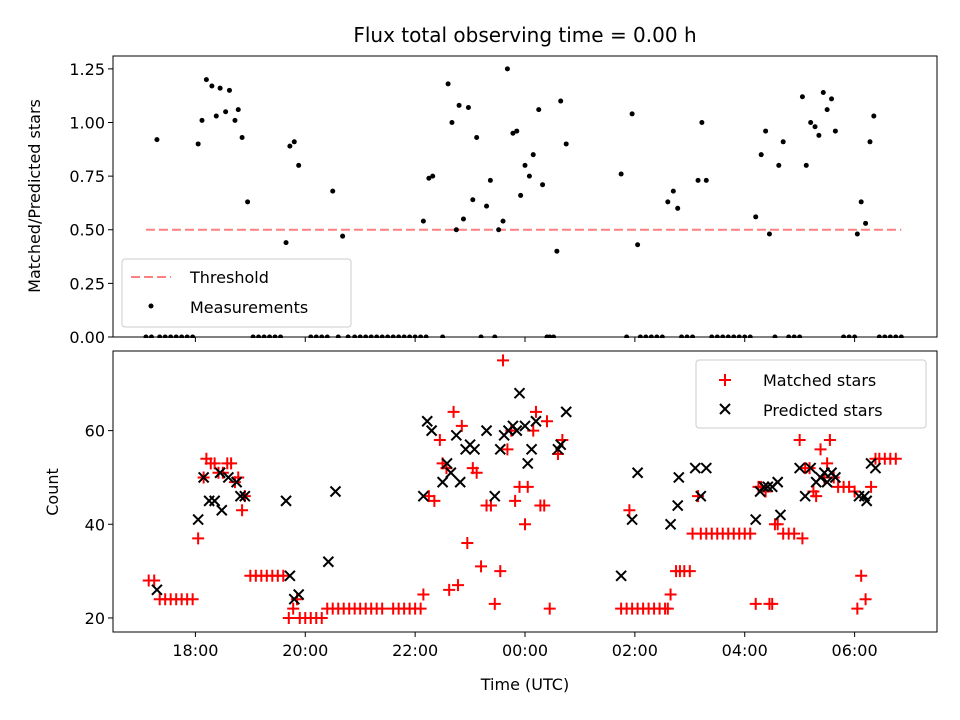 The image size is (960, 720). I want to click on legend-matched-swatch, so click(725, 380).